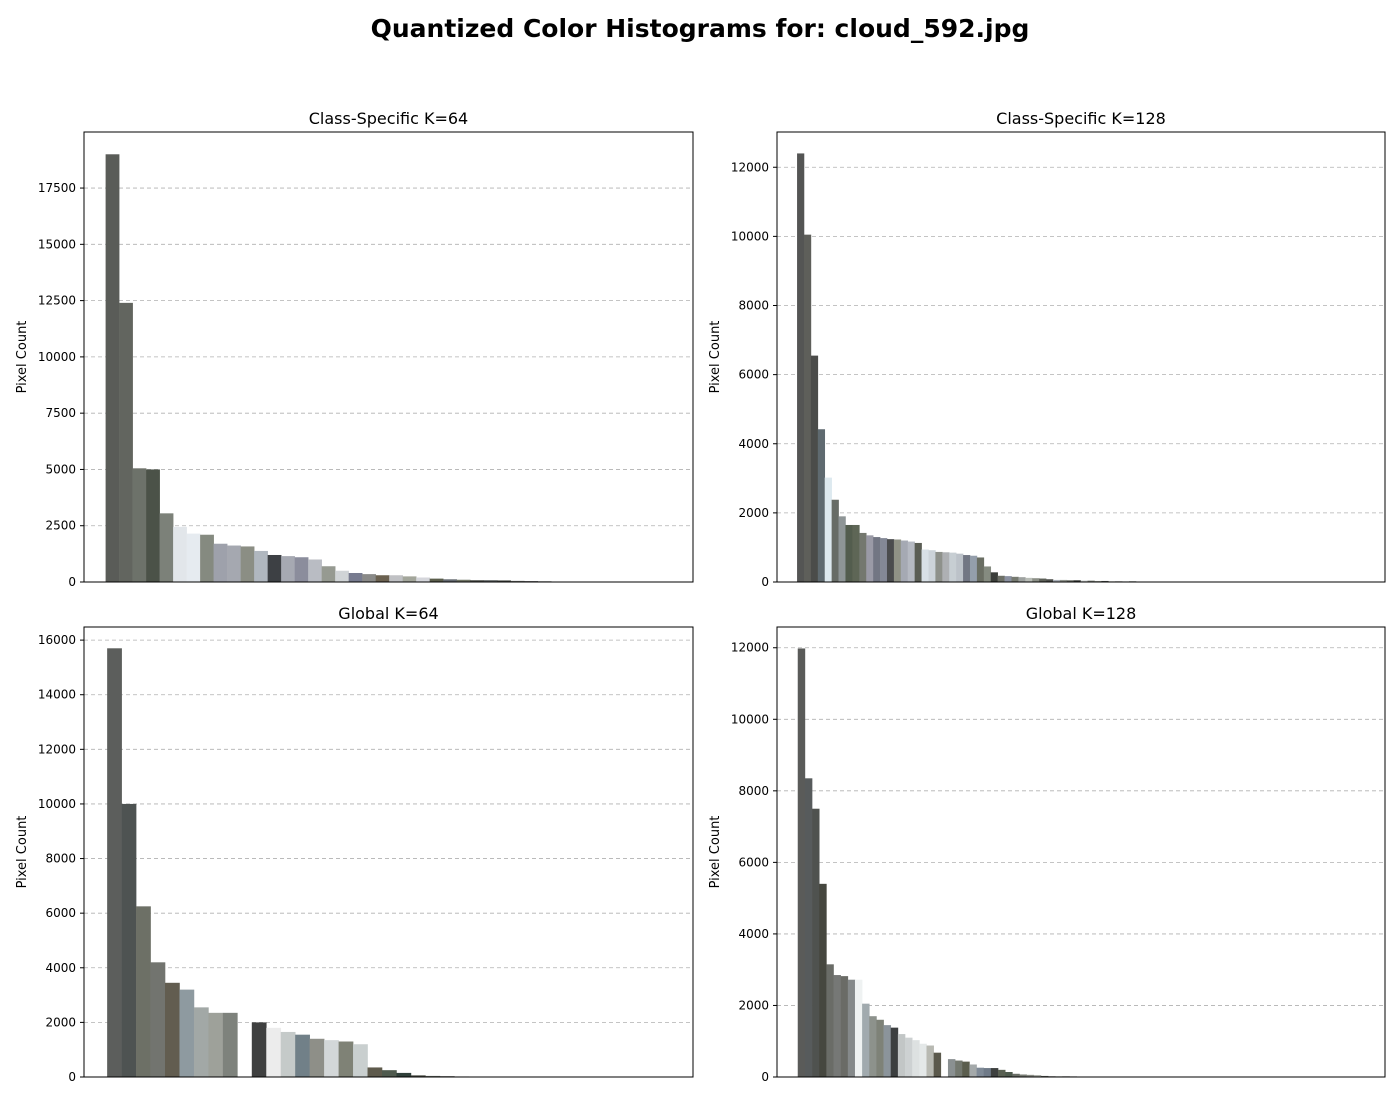 The width and height of the screenshot is (1400, 1100). I want to click on y-tick-label: 2500, so click(60, 526).